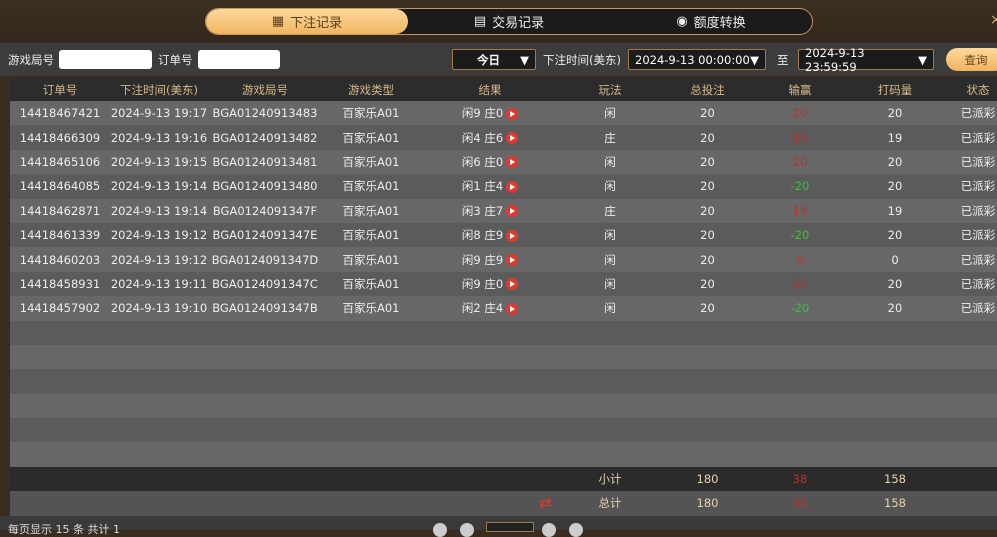 The height and width of the screenshot is (537, 997). What do you see at coordinates (510, 527) in the screenshot?
I see `page-input` at bounding box center [510, 527].